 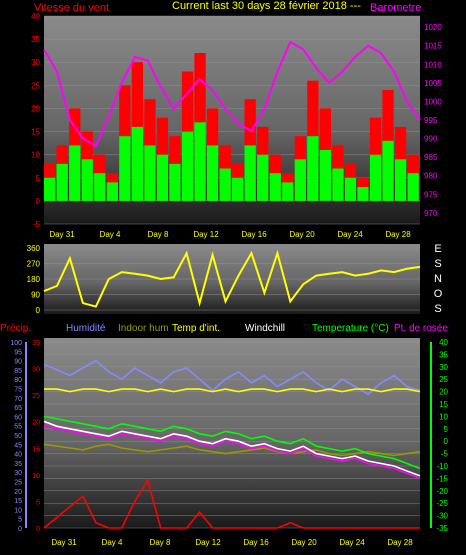 I want to click on wind-tick-label: 40, so click(x=35, y=16).